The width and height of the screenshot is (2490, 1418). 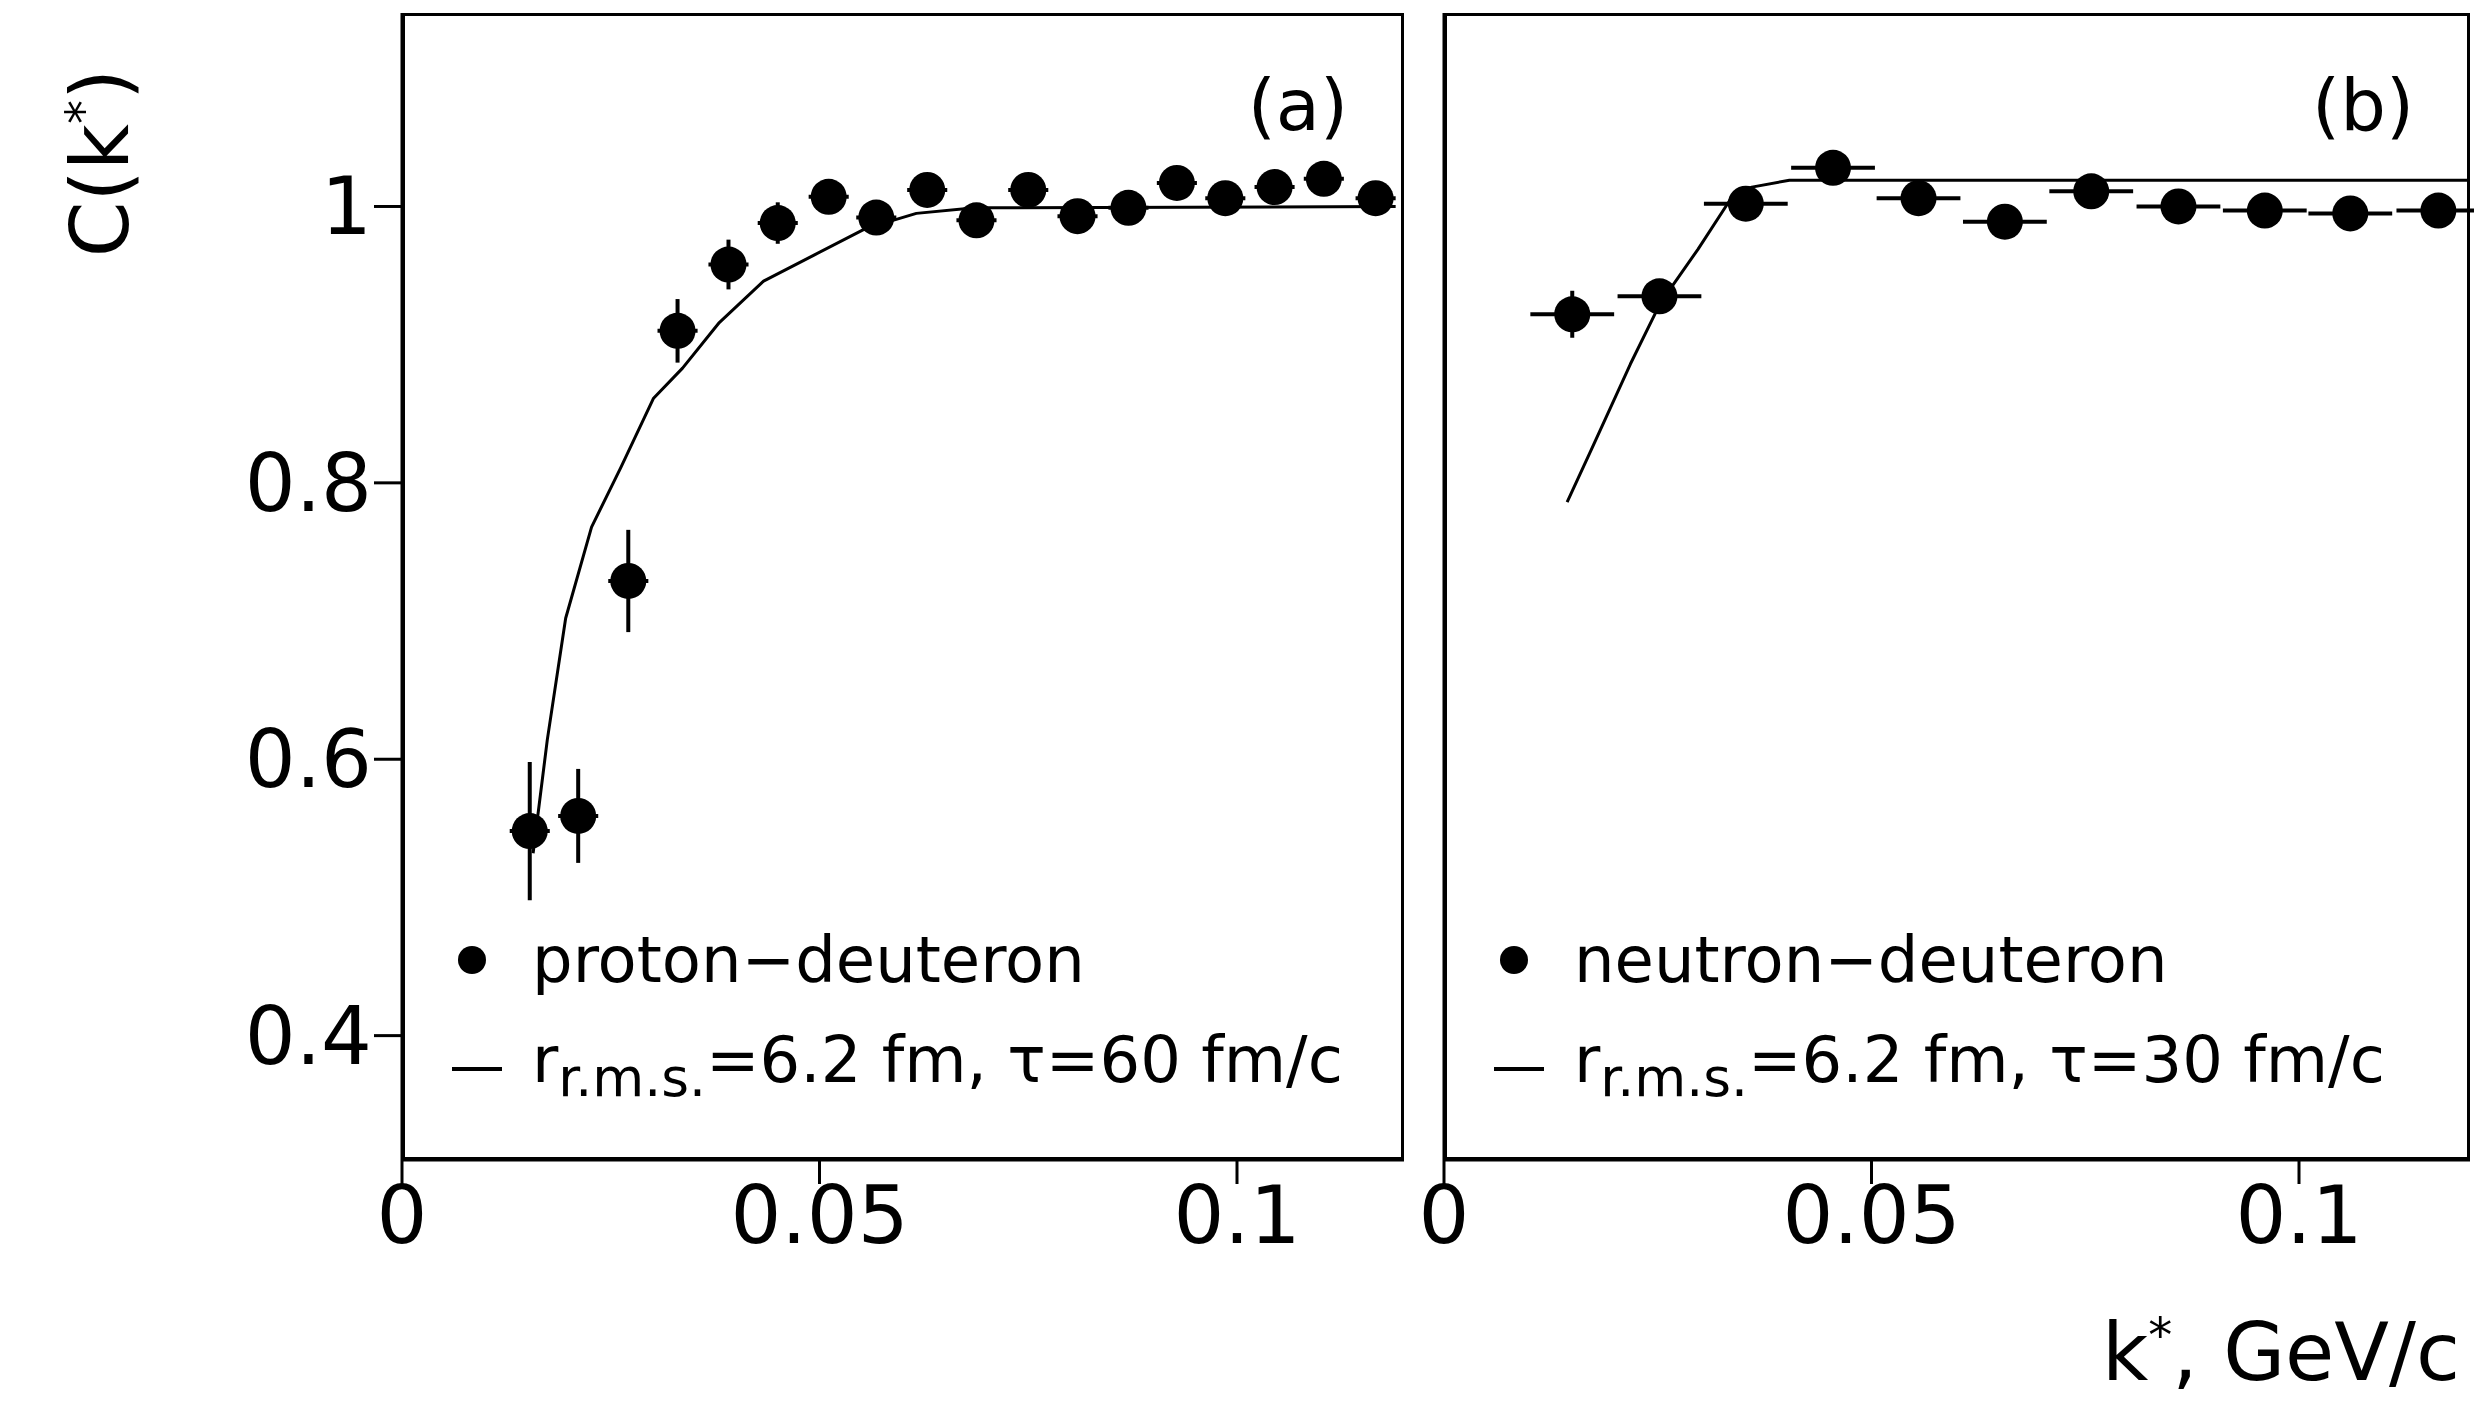 I want to click on y-tick-label: 0.6, so click(x=308, y=760).